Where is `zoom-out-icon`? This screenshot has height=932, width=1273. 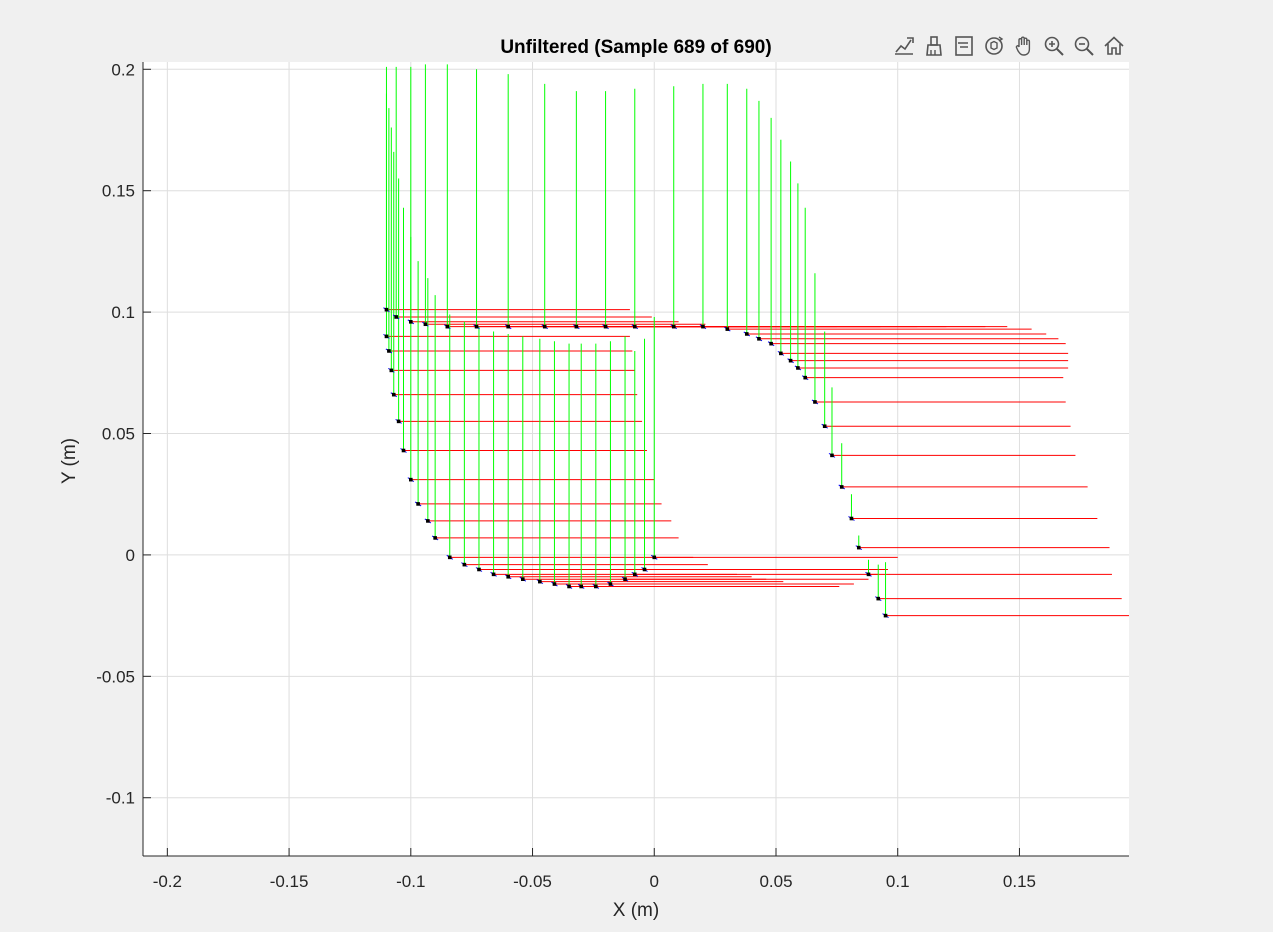
zoom-out-icon is located at coordinates (1084, 46).